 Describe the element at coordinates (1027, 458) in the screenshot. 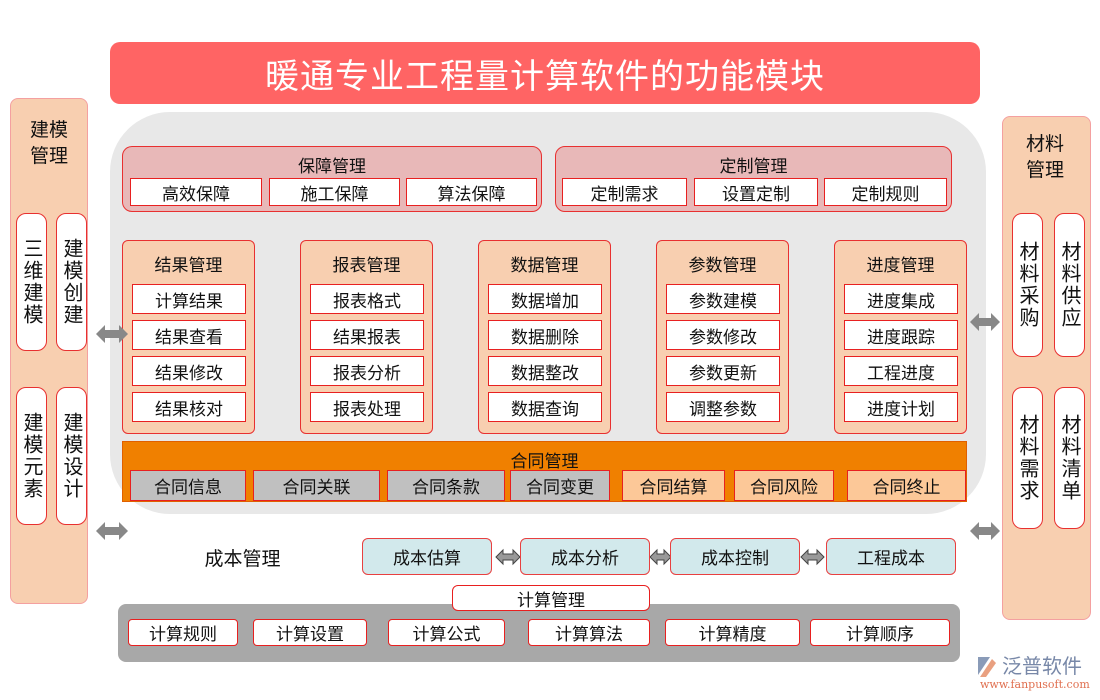

I see `material-item: 材料需求` at that location.